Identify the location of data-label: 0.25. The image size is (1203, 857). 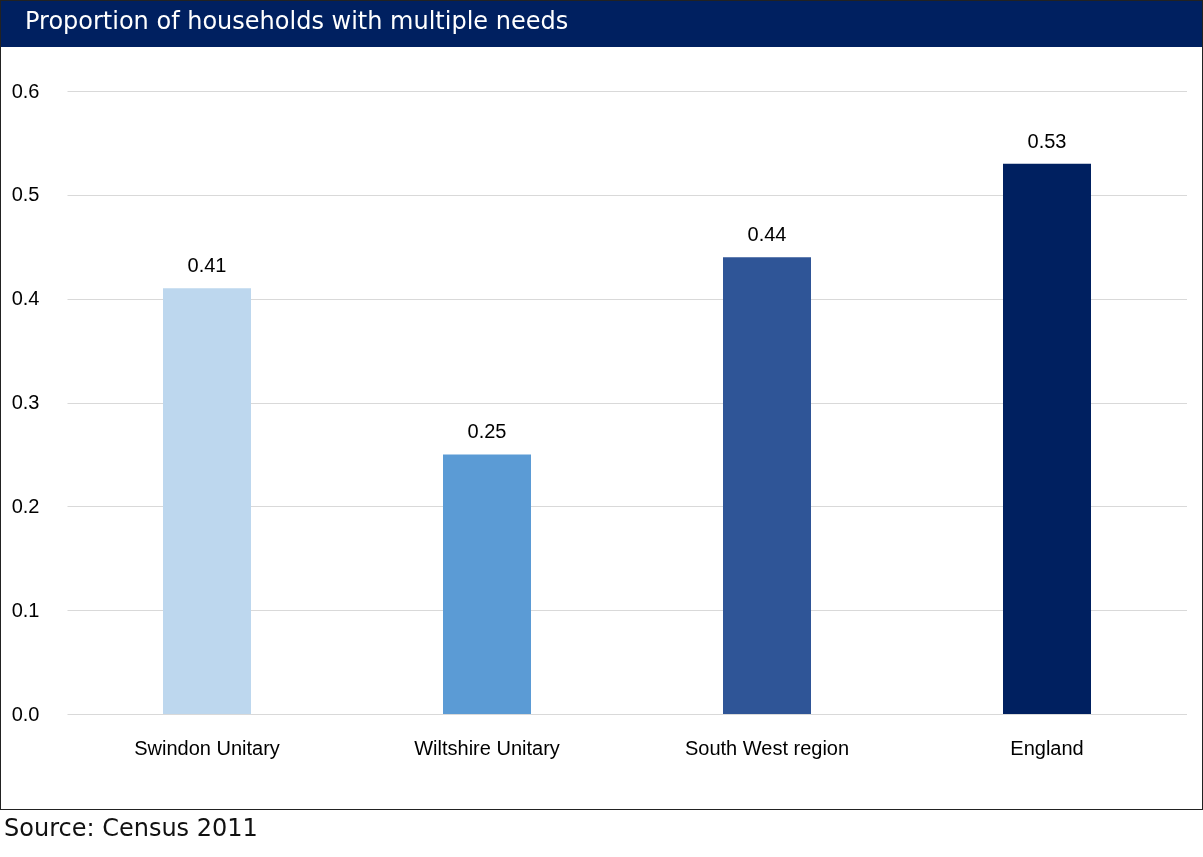
(487, 431).